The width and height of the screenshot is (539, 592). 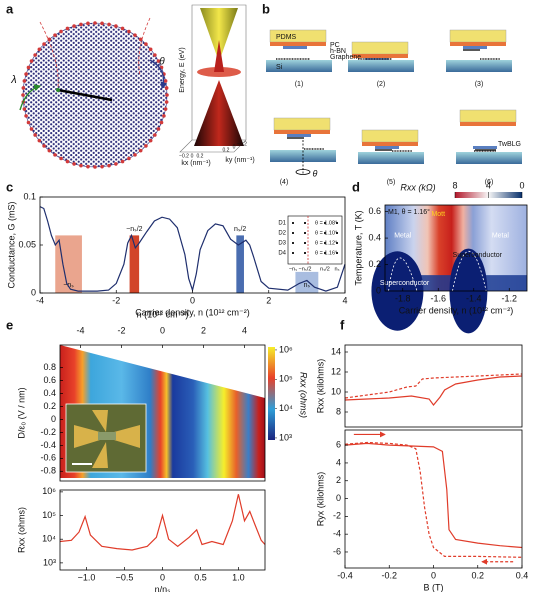 I want to click on step-label: (2), so click(x=381, y=84).